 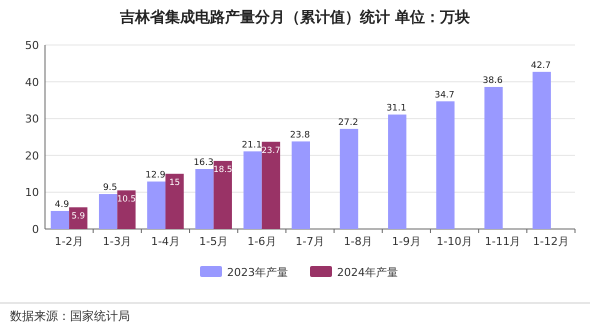 I want to click on data-label: 23.7, so click(x=271, y=151).